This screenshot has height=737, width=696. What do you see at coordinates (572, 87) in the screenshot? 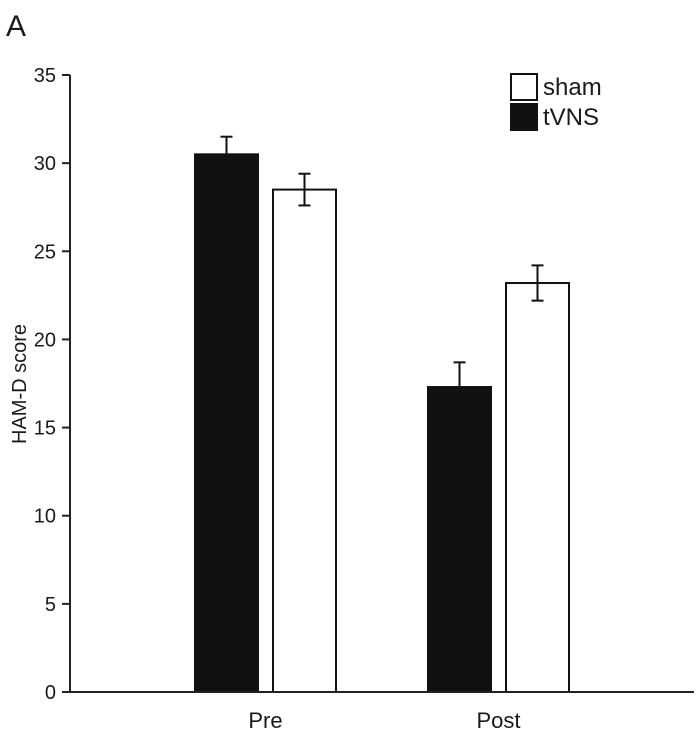
I see `legend-label: sham` at bounding box center [572, 87].